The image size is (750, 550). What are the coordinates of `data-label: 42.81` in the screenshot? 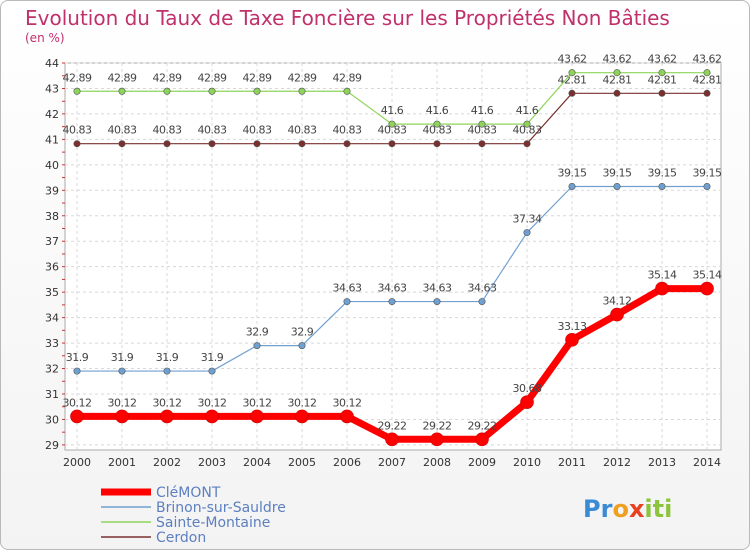 It's located at (617, 79).